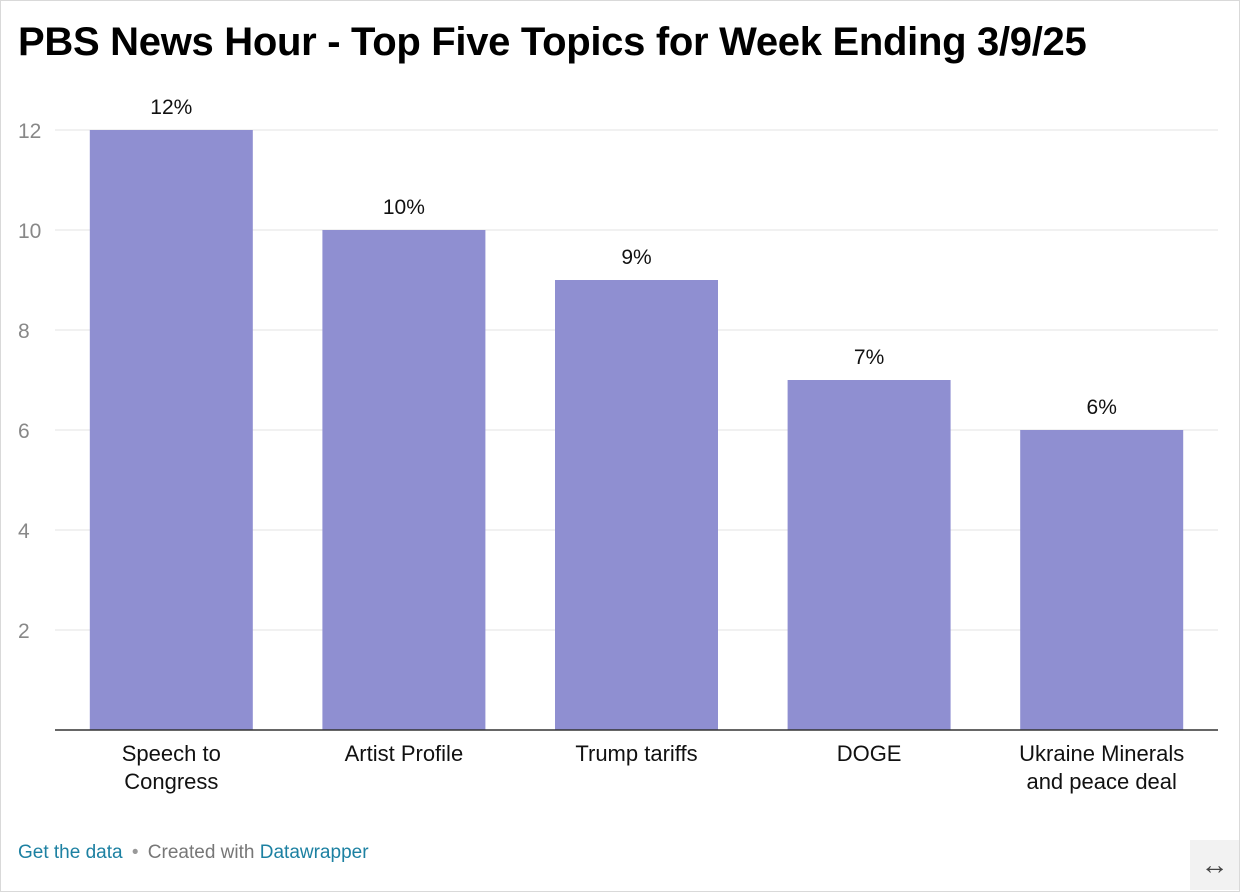 The height and width of the screenshot is (892, 1240). I want to click on x-tick-label: DOGE, so click(869, 753).